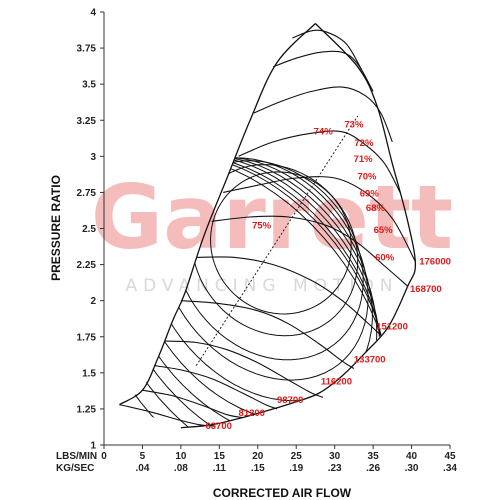 The image size is (500, 500). I want to click on y-tick-label: 3, so click(93, 157).